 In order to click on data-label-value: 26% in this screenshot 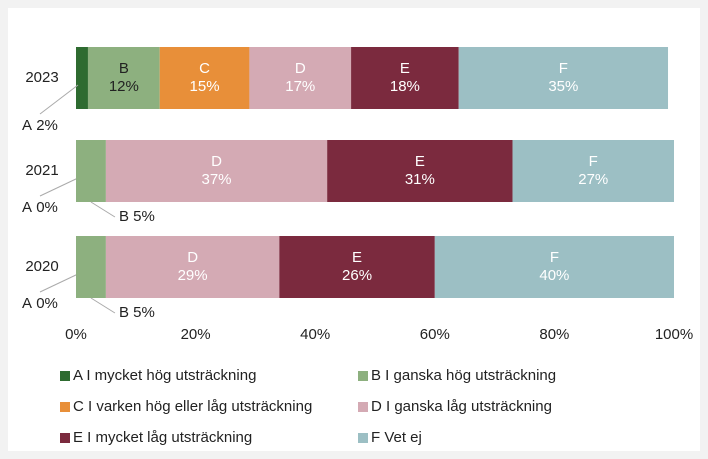, I will do `click(357, 275)`.